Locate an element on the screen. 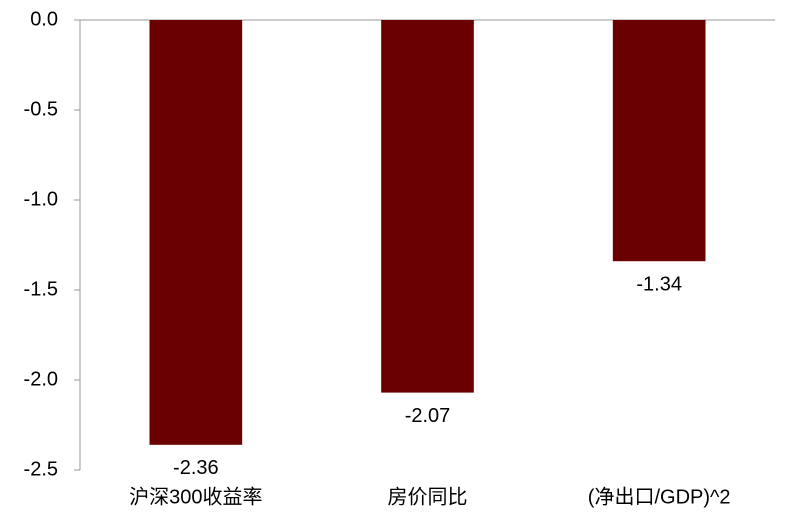 This screenshot has width=788, height=525. y-tick-label: -2.0 is located at coordinates (41, 379).